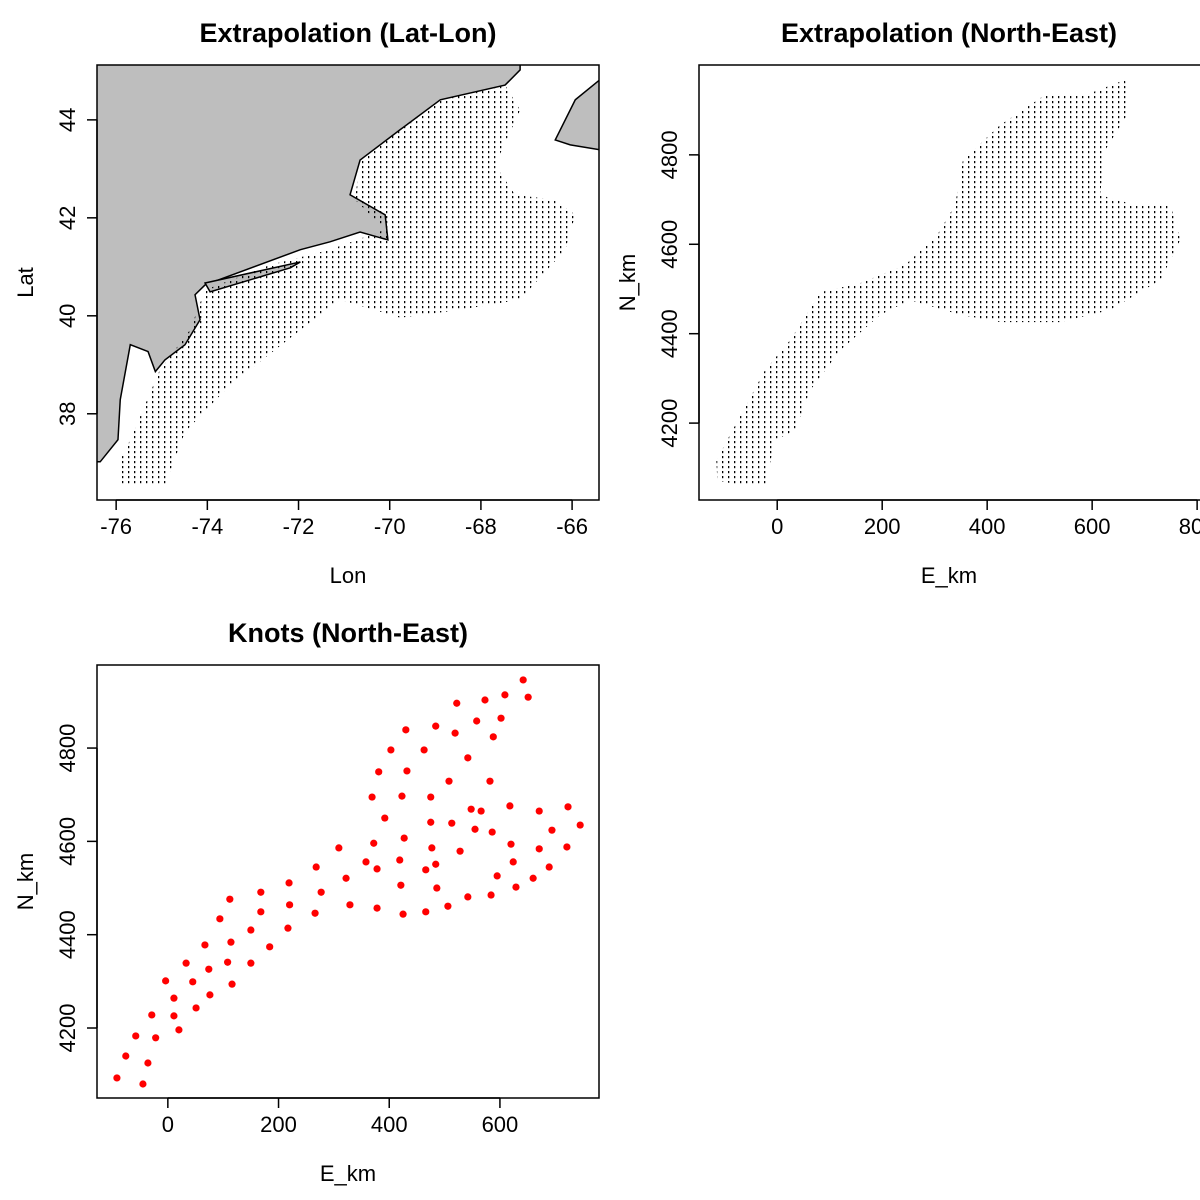 The width and height of the screenshot is (1200, 1200). What do you see at coordinates (67, 316) in the screenshot?
I see `y-tick-label: 40` at bounding box center [67, 316].